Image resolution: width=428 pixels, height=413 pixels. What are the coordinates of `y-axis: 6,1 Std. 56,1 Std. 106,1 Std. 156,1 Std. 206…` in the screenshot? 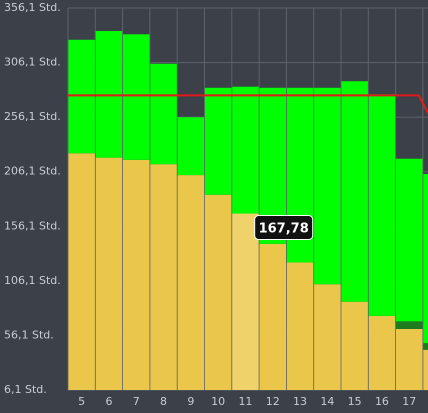 It's located at (32, 198).